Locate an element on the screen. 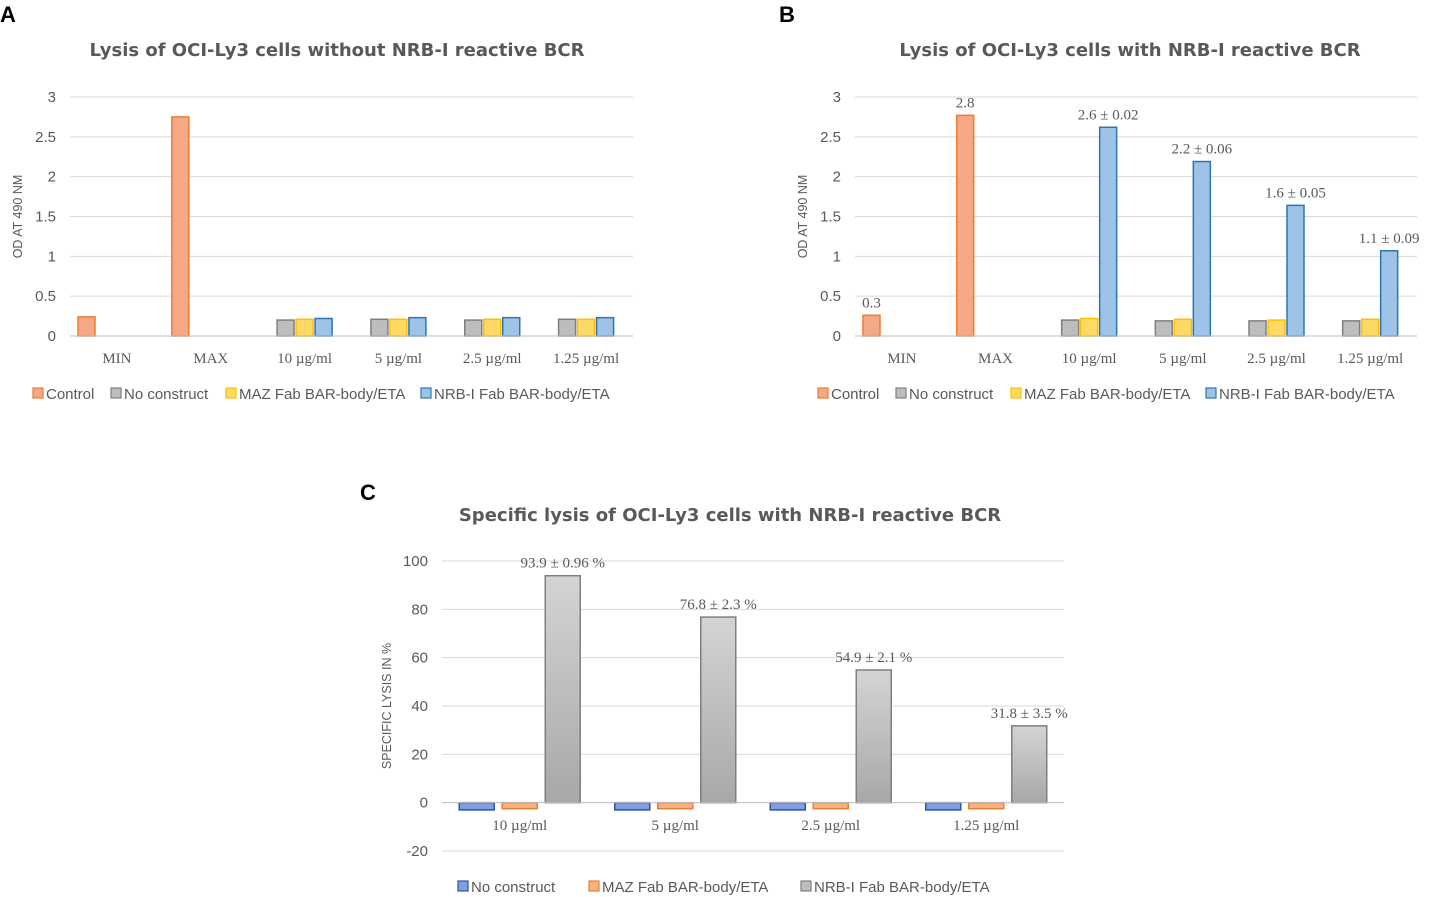  panel-letter-c: C is located at coordinates (368, 492).